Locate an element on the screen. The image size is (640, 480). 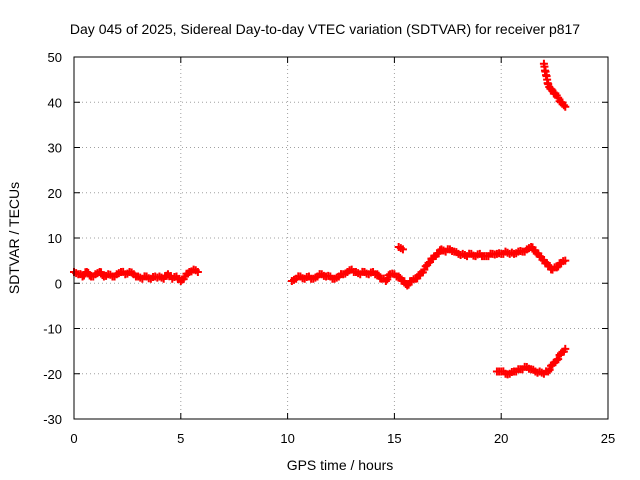
y-tick-label: 10 is located at coordinates (55, 238).